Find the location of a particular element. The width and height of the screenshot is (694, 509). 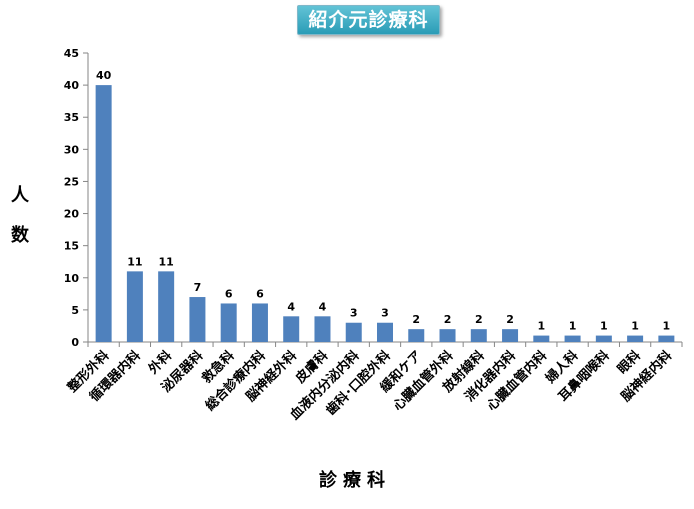

y-tick-label: 45 is located at coordinates (71, 53).